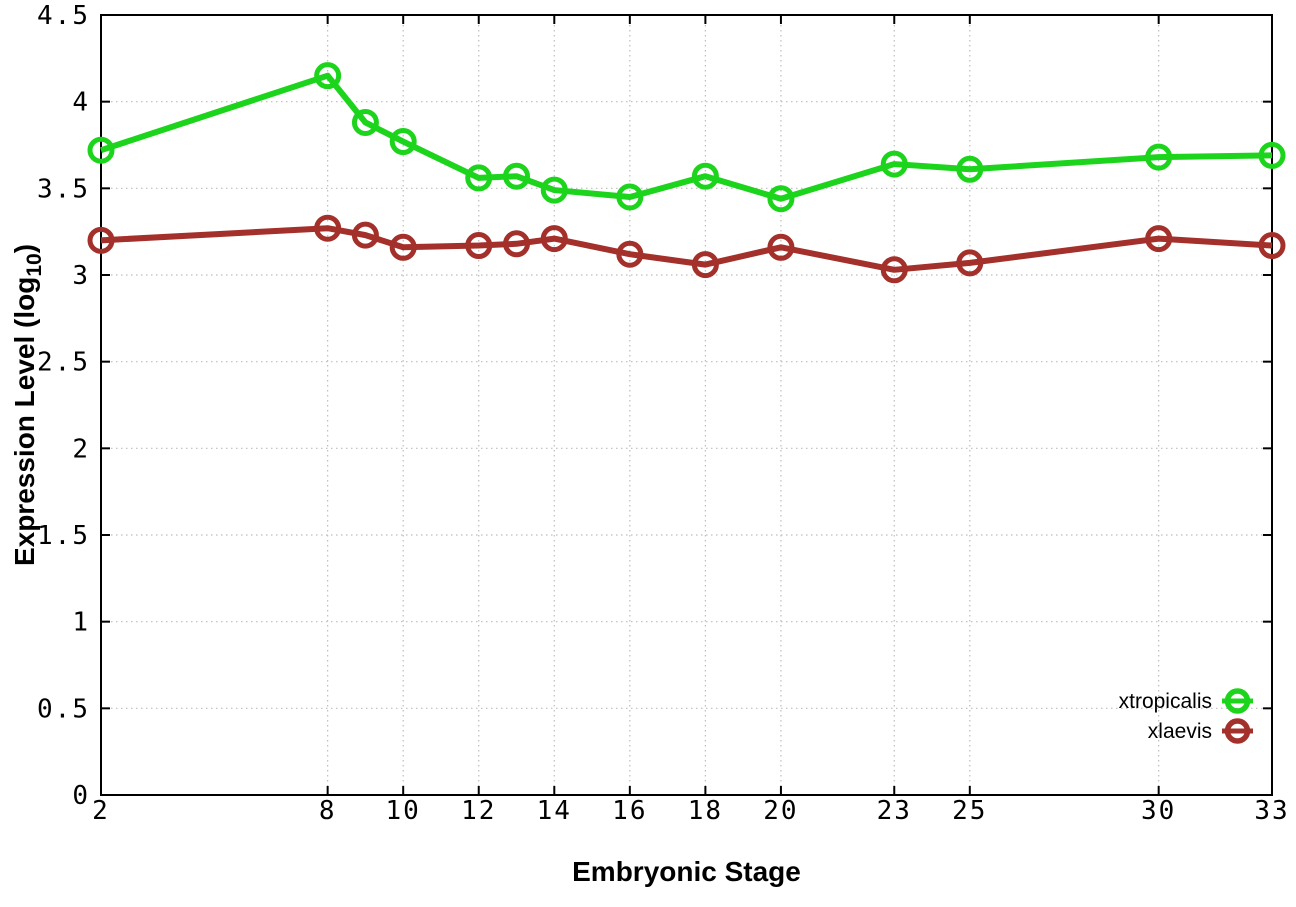 This screenshot has width=1296, height=907. Describe the element at coordinates (101, 811) in the screenshot. I see `x-axis-tick-label: 2` at that location.